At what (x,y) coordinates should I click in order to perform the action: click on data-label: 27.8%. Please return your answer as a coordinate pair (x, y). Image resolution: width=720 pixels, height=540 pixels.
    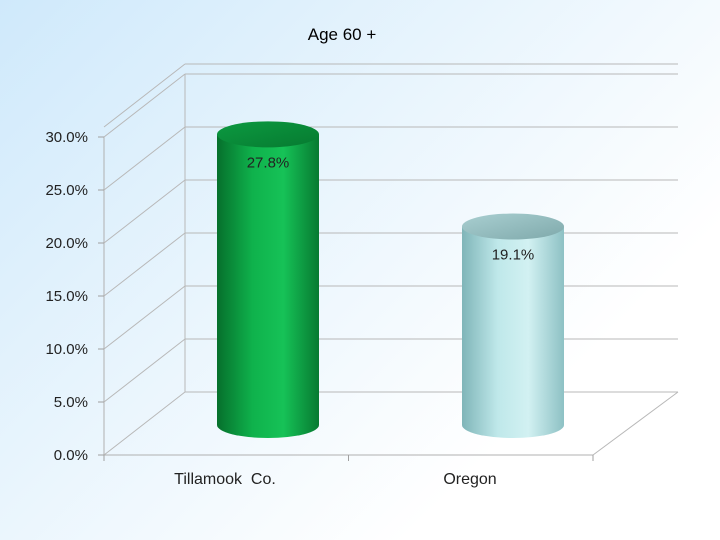
    Looking at the image, I should click on (268, 162).